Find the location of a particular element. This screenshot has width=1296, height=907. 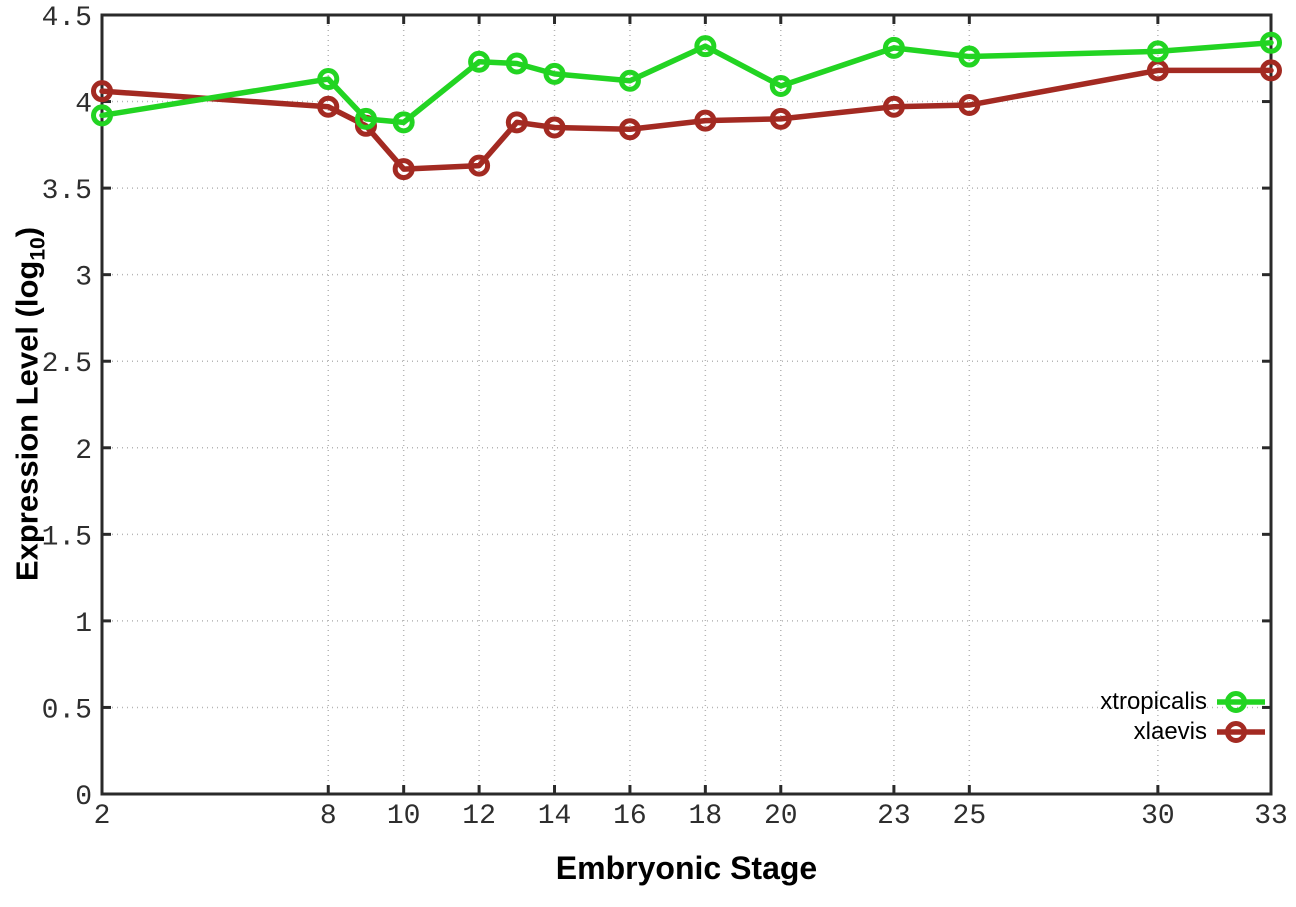

legend-row-xlaevis: xlaevis is located at coordinates (1182, 731).